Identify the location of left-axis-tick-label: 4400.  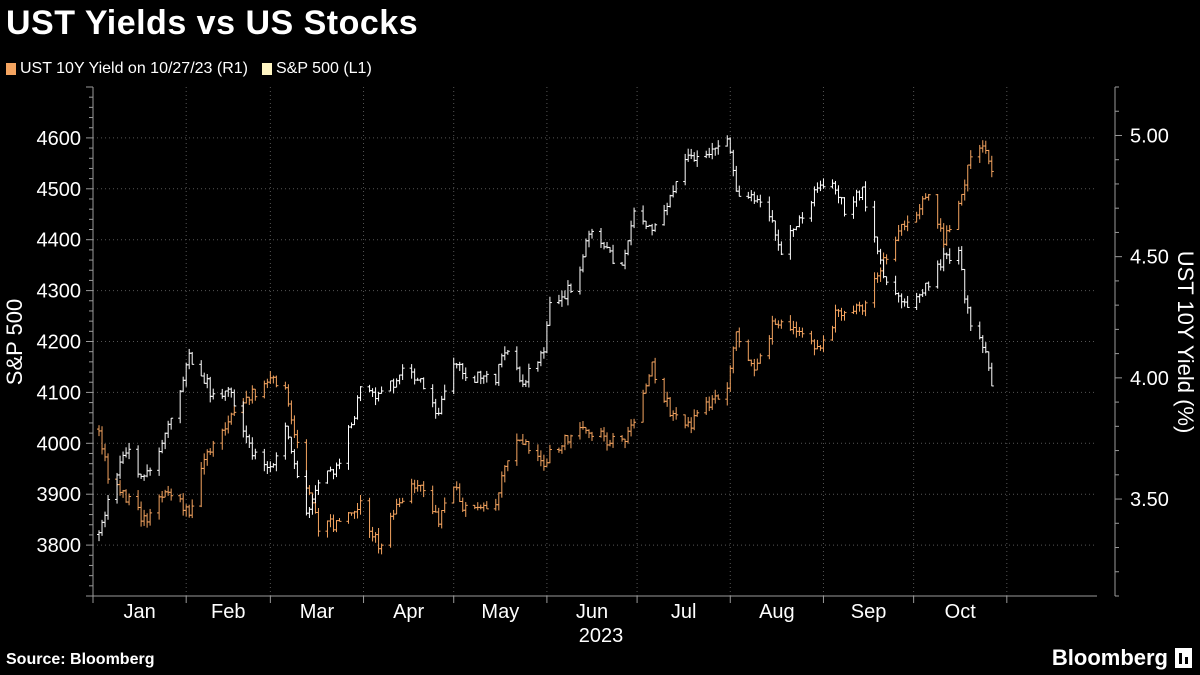
(59, 241).